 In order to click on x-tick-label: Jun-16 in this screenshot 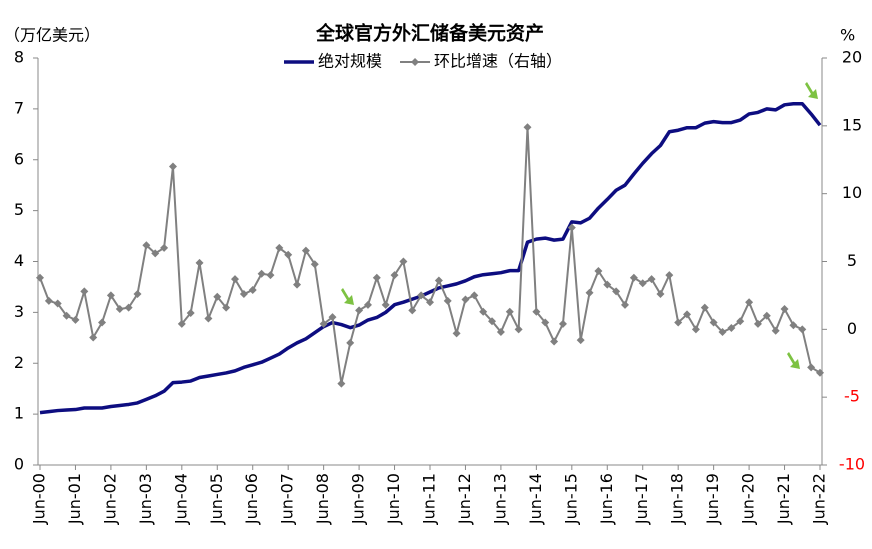, I will do `click(606, 499)`.